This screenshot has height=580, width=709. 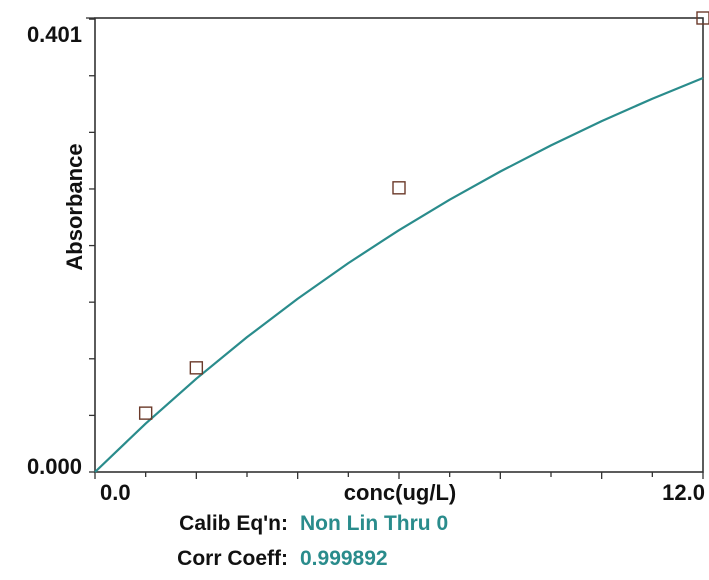 I want to click on x-tick-label-min: 0.0, so click(x=115, y=492).